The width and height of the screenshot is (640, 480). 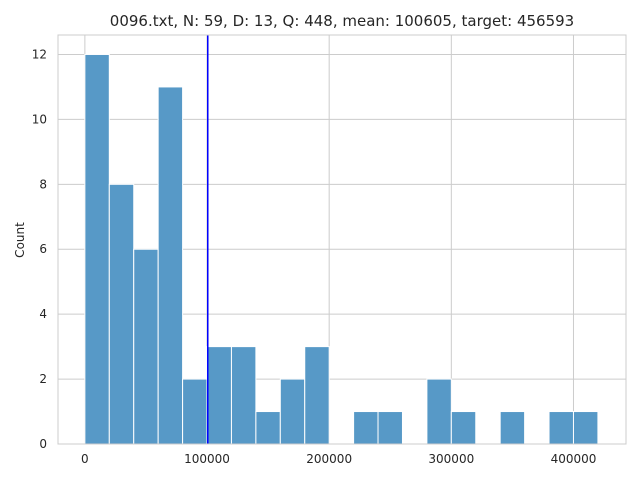 I want to click on y-tick-label: 4, so click(x=43, y=314).